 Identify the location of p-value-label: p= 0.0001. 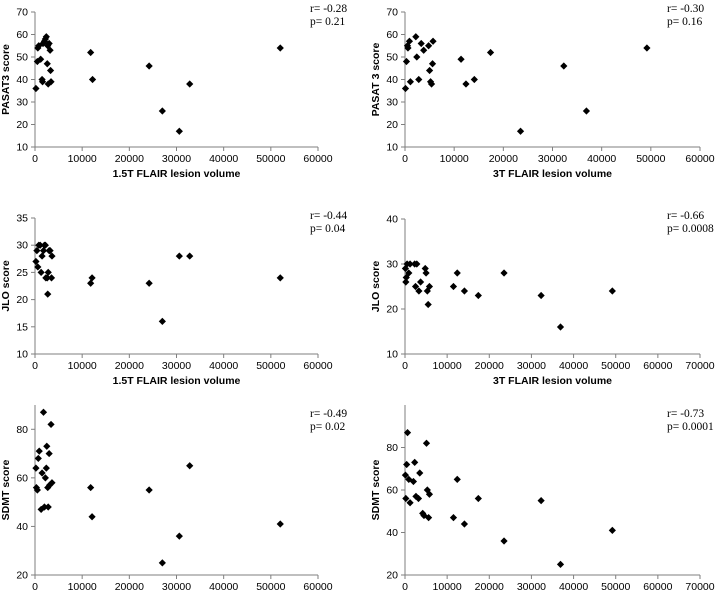
(690, 427).